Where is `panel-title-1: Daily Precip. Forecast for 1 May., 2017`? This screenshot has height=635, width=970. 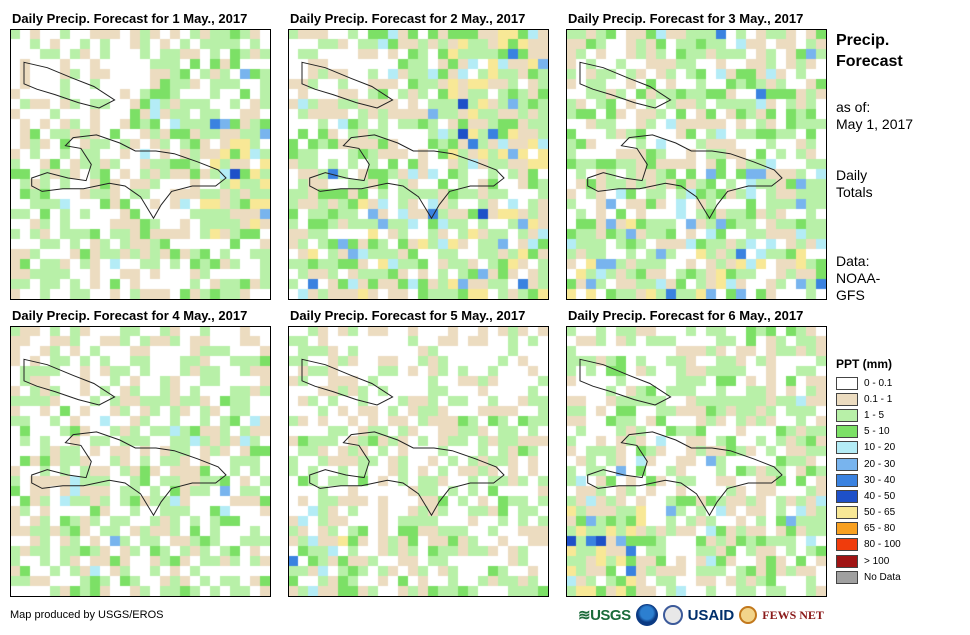 panel-title-1: Daily Precip. Forecast for 1 May., 2017 is located at coordinates (130, 18).